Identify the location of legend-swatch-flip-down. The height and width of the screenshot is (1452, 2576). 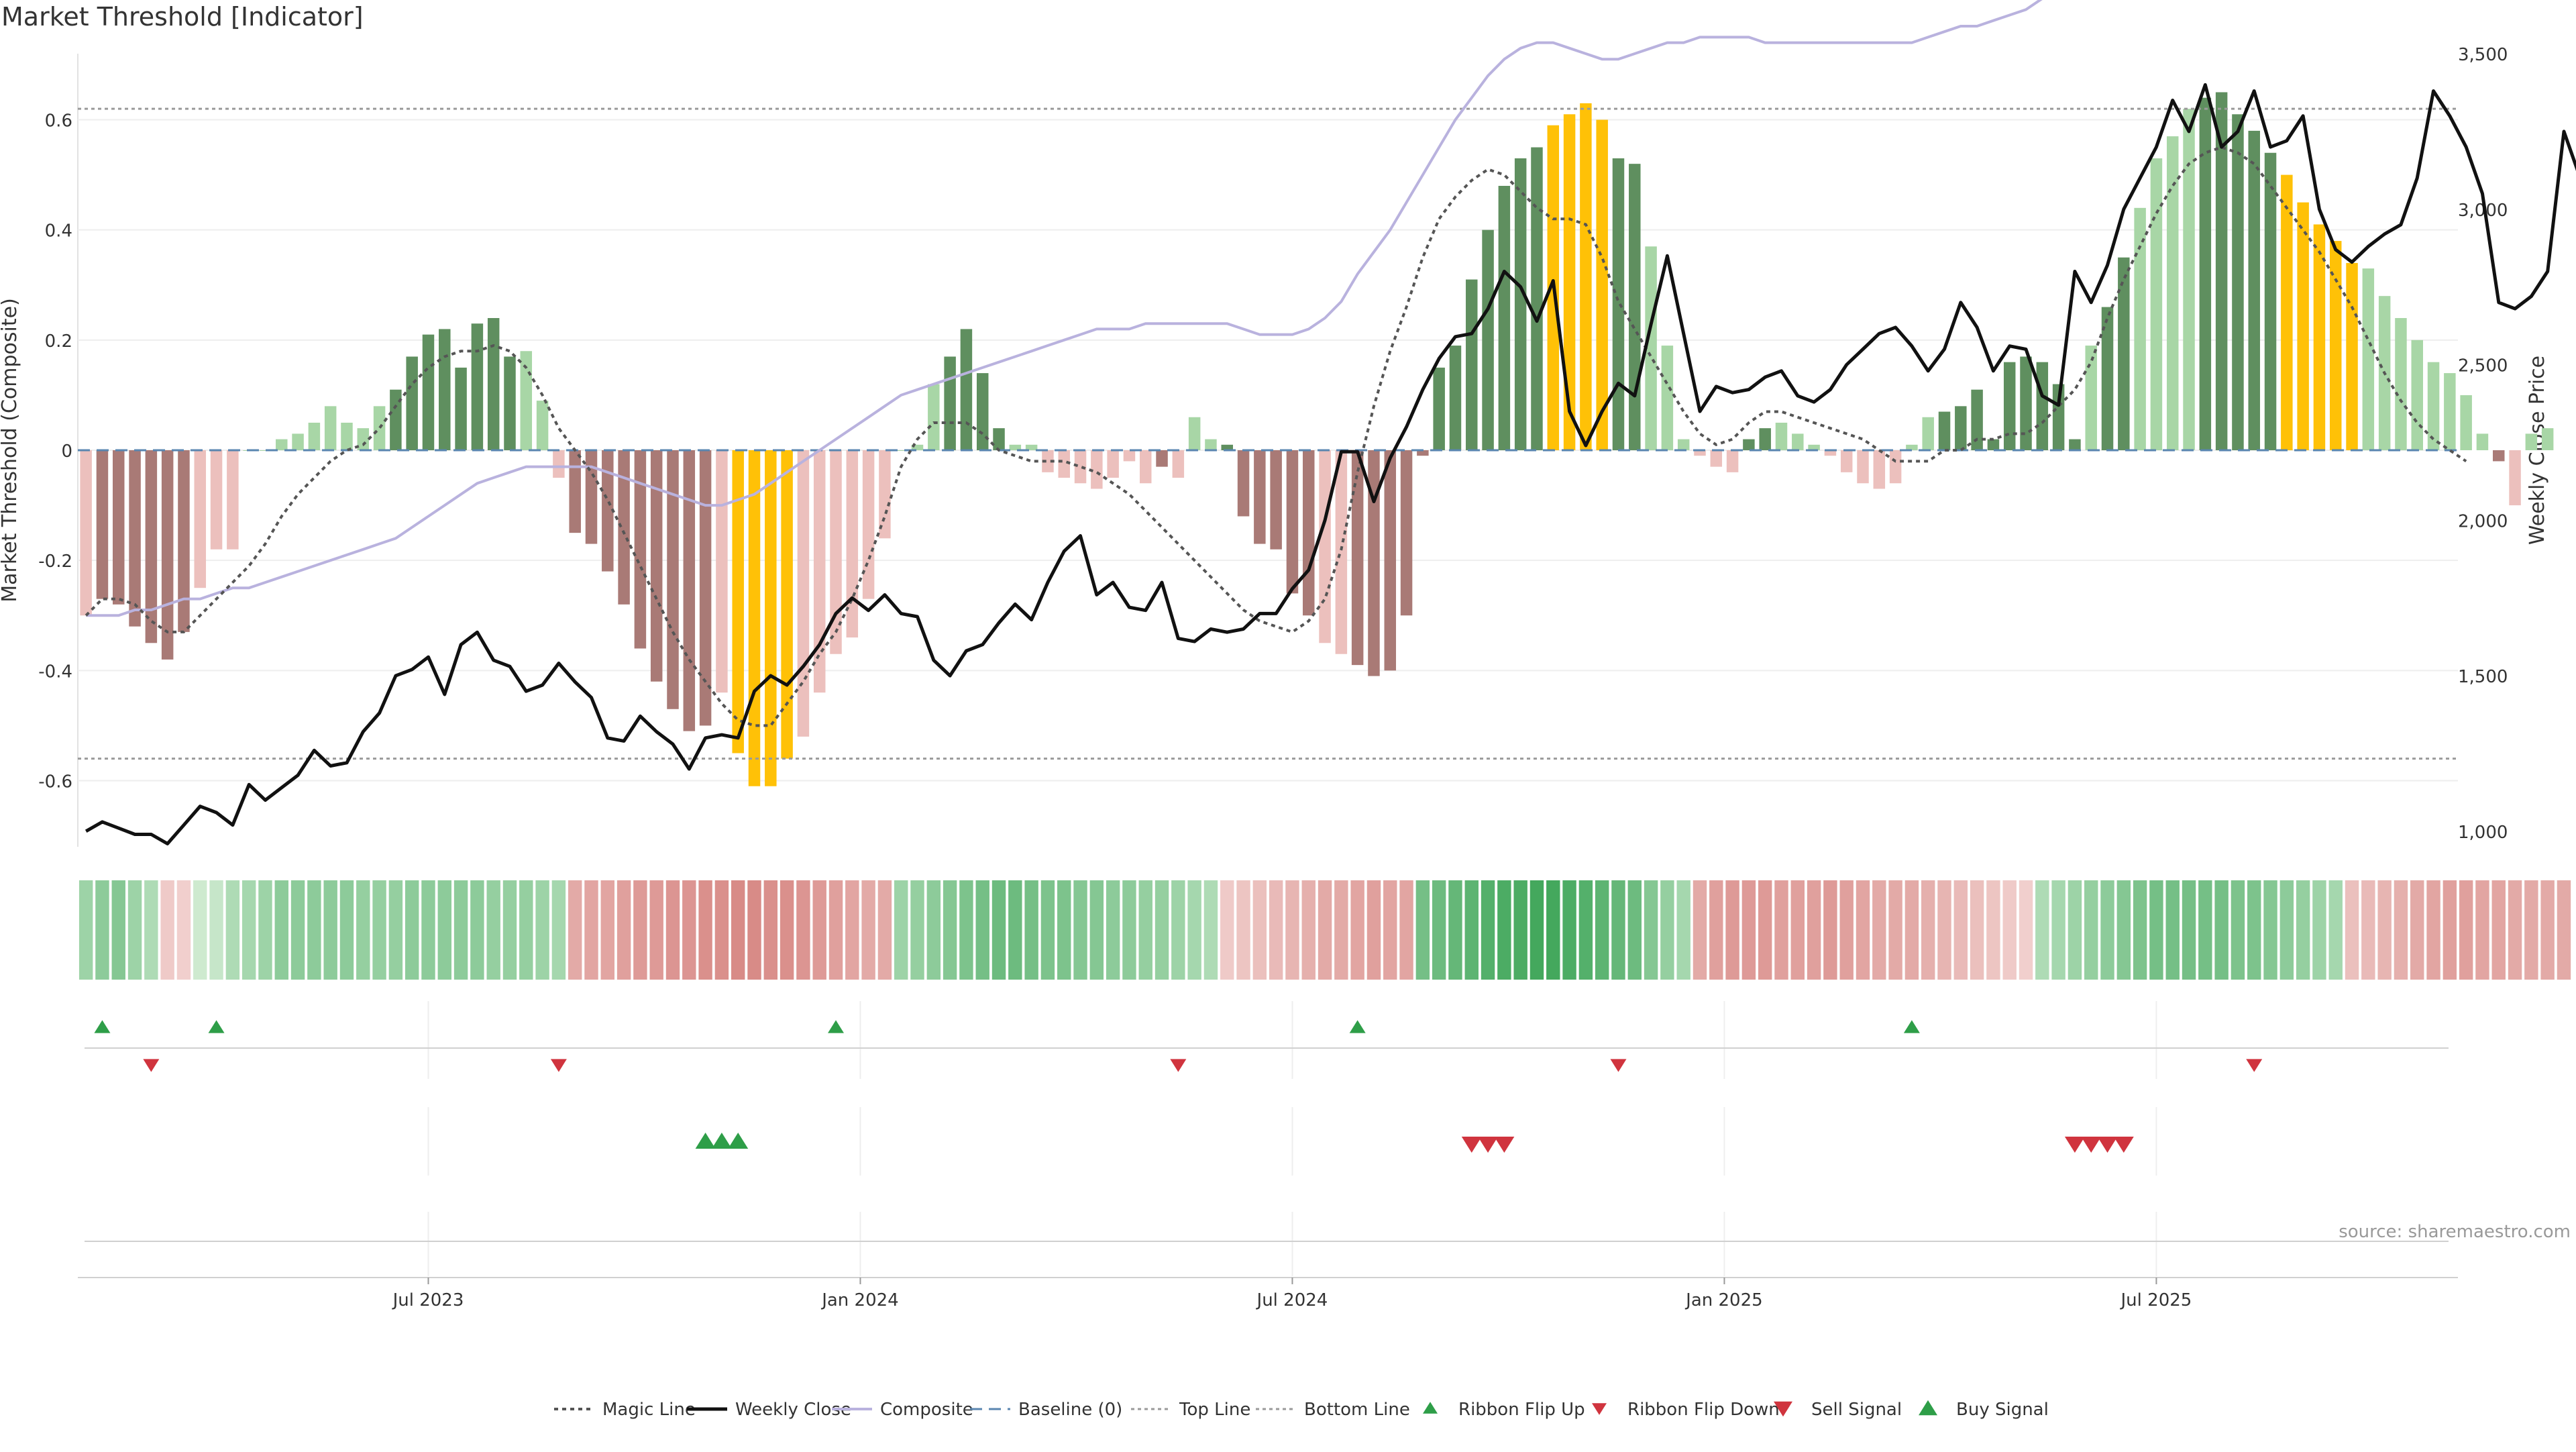
(1599, 1409).